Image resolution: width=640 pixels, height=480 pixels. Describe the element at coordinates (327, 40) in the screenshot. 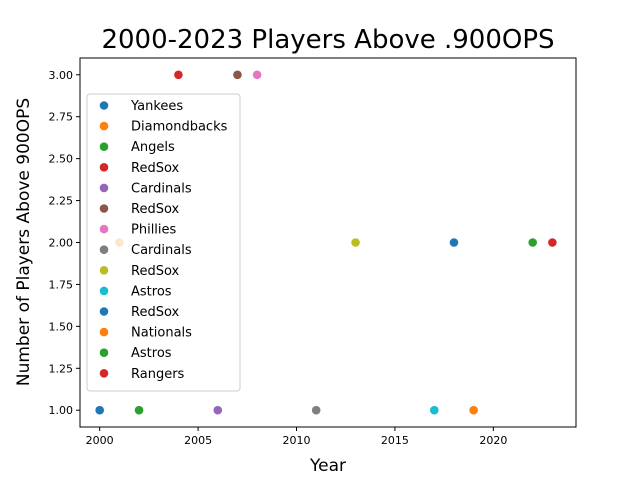

I see `chart-title: 2000-2023 Players Above .900OPS` at that location.